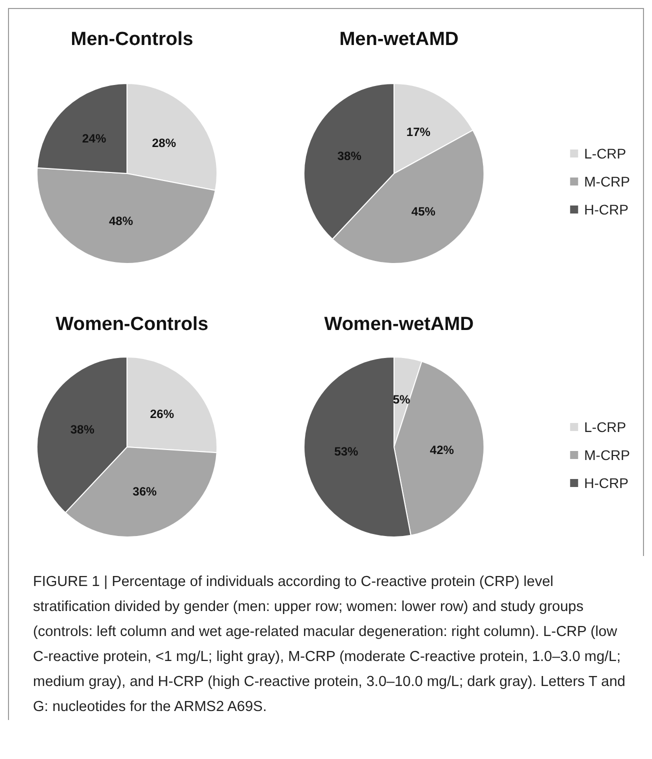 The image size is (652, 759). What do you see at coordinates (442, 450) in the screenshot?
I see `data-label: 42%` at bounding box center [442, 450].